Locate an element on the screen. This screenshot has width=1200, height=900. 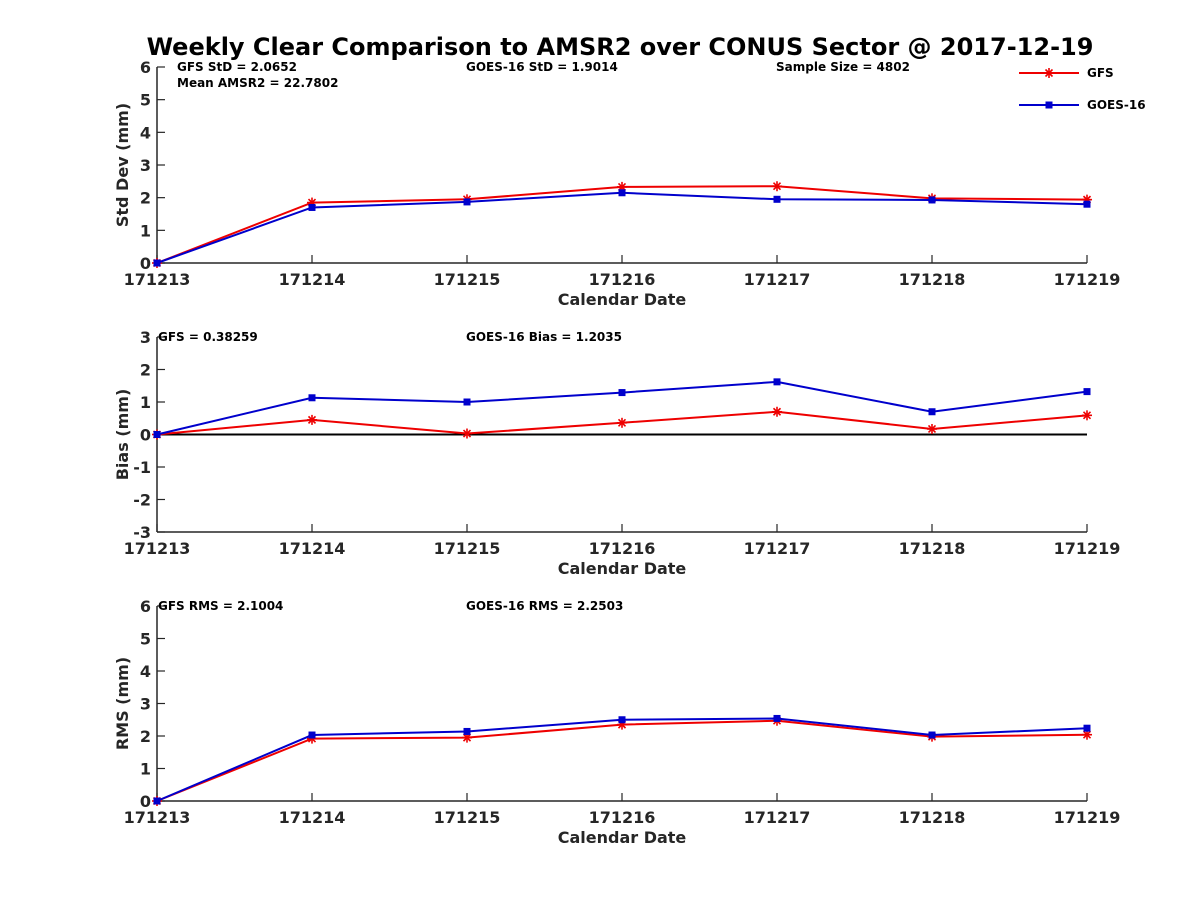
stat-annotation: GFS RMS = 2.1004 is located at coordinates (220, 606).